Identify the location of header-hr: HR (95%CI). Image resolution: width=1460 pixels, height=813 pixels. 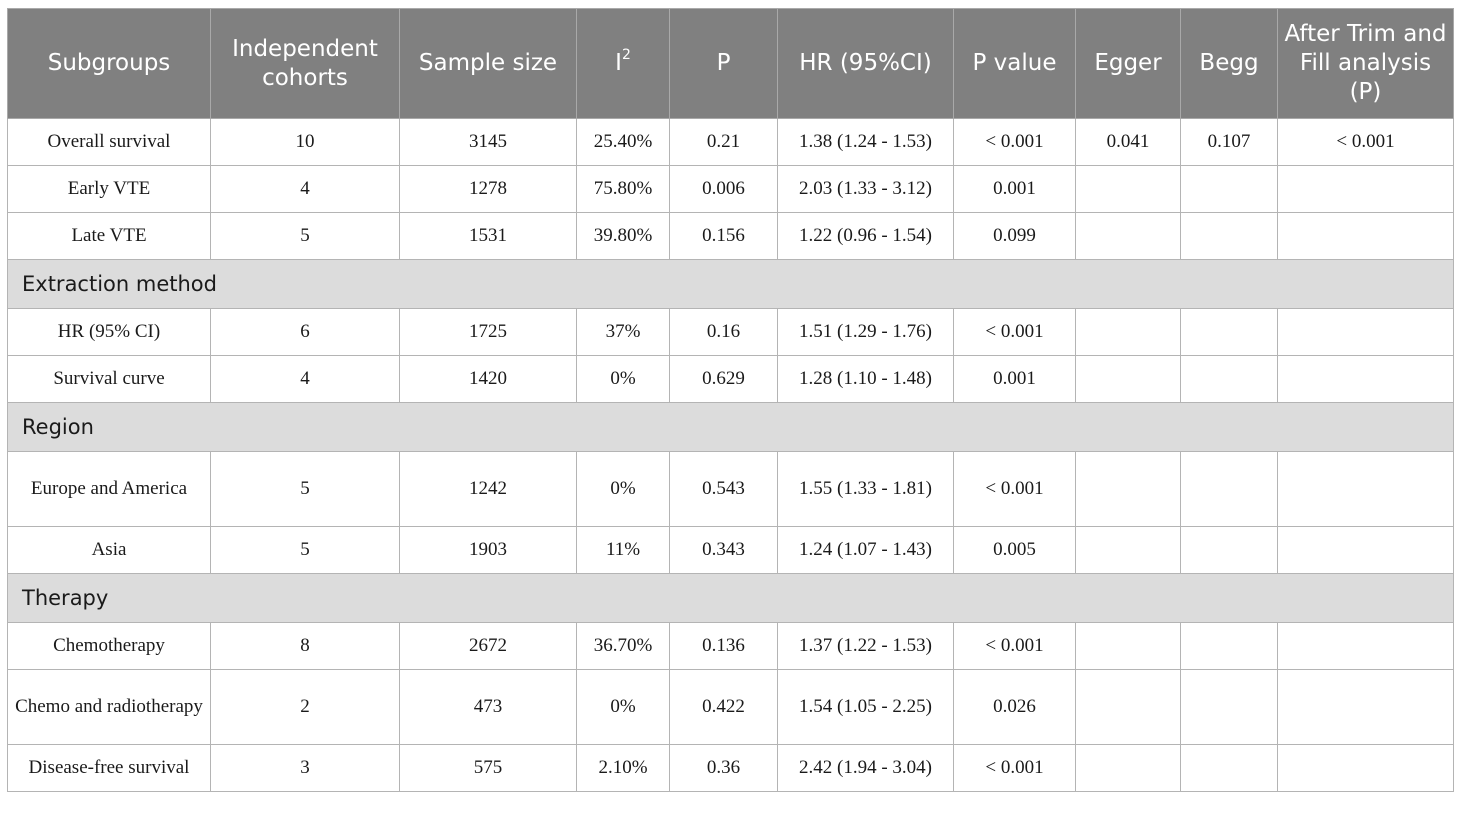
(865, 63).